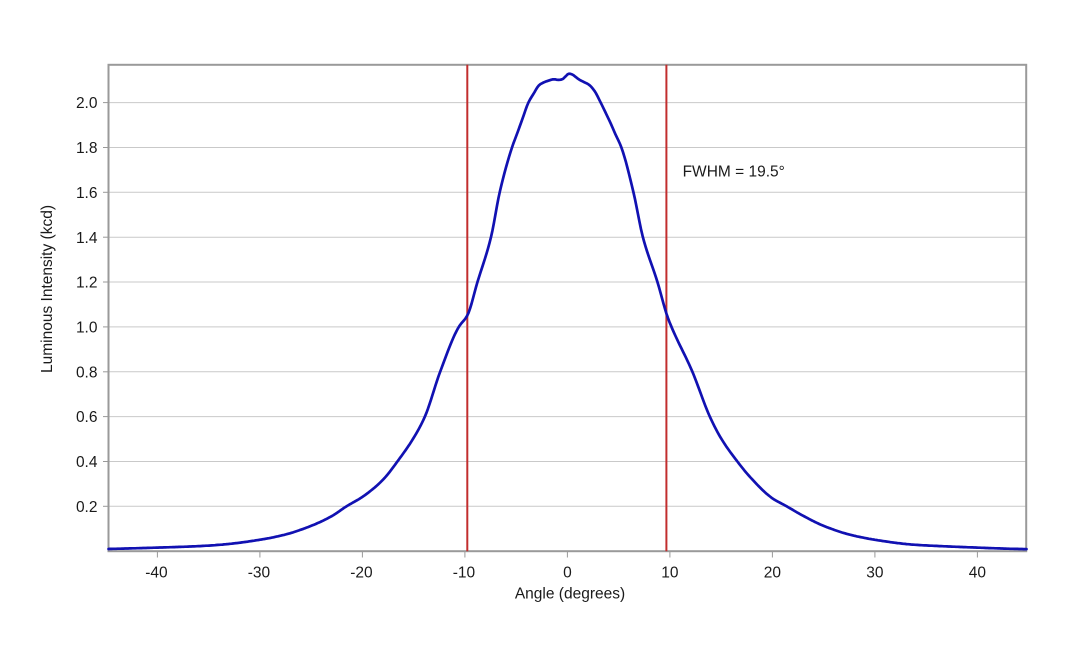 This screenshot has height=653, width=1080. I want to click on svg-text: -30, so click(259, 572).